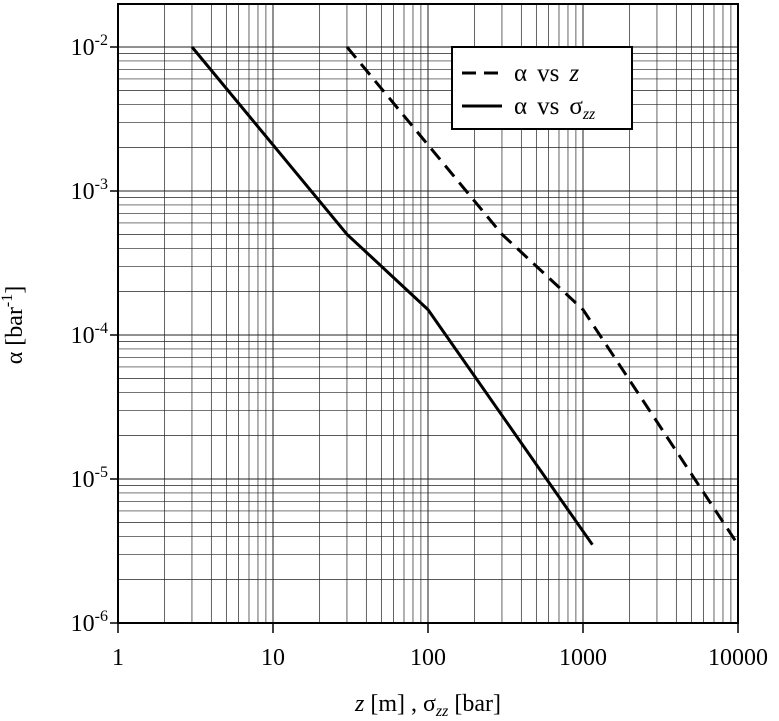  I want to click on x-axis-label-sigma: σ, so click(429, 704).